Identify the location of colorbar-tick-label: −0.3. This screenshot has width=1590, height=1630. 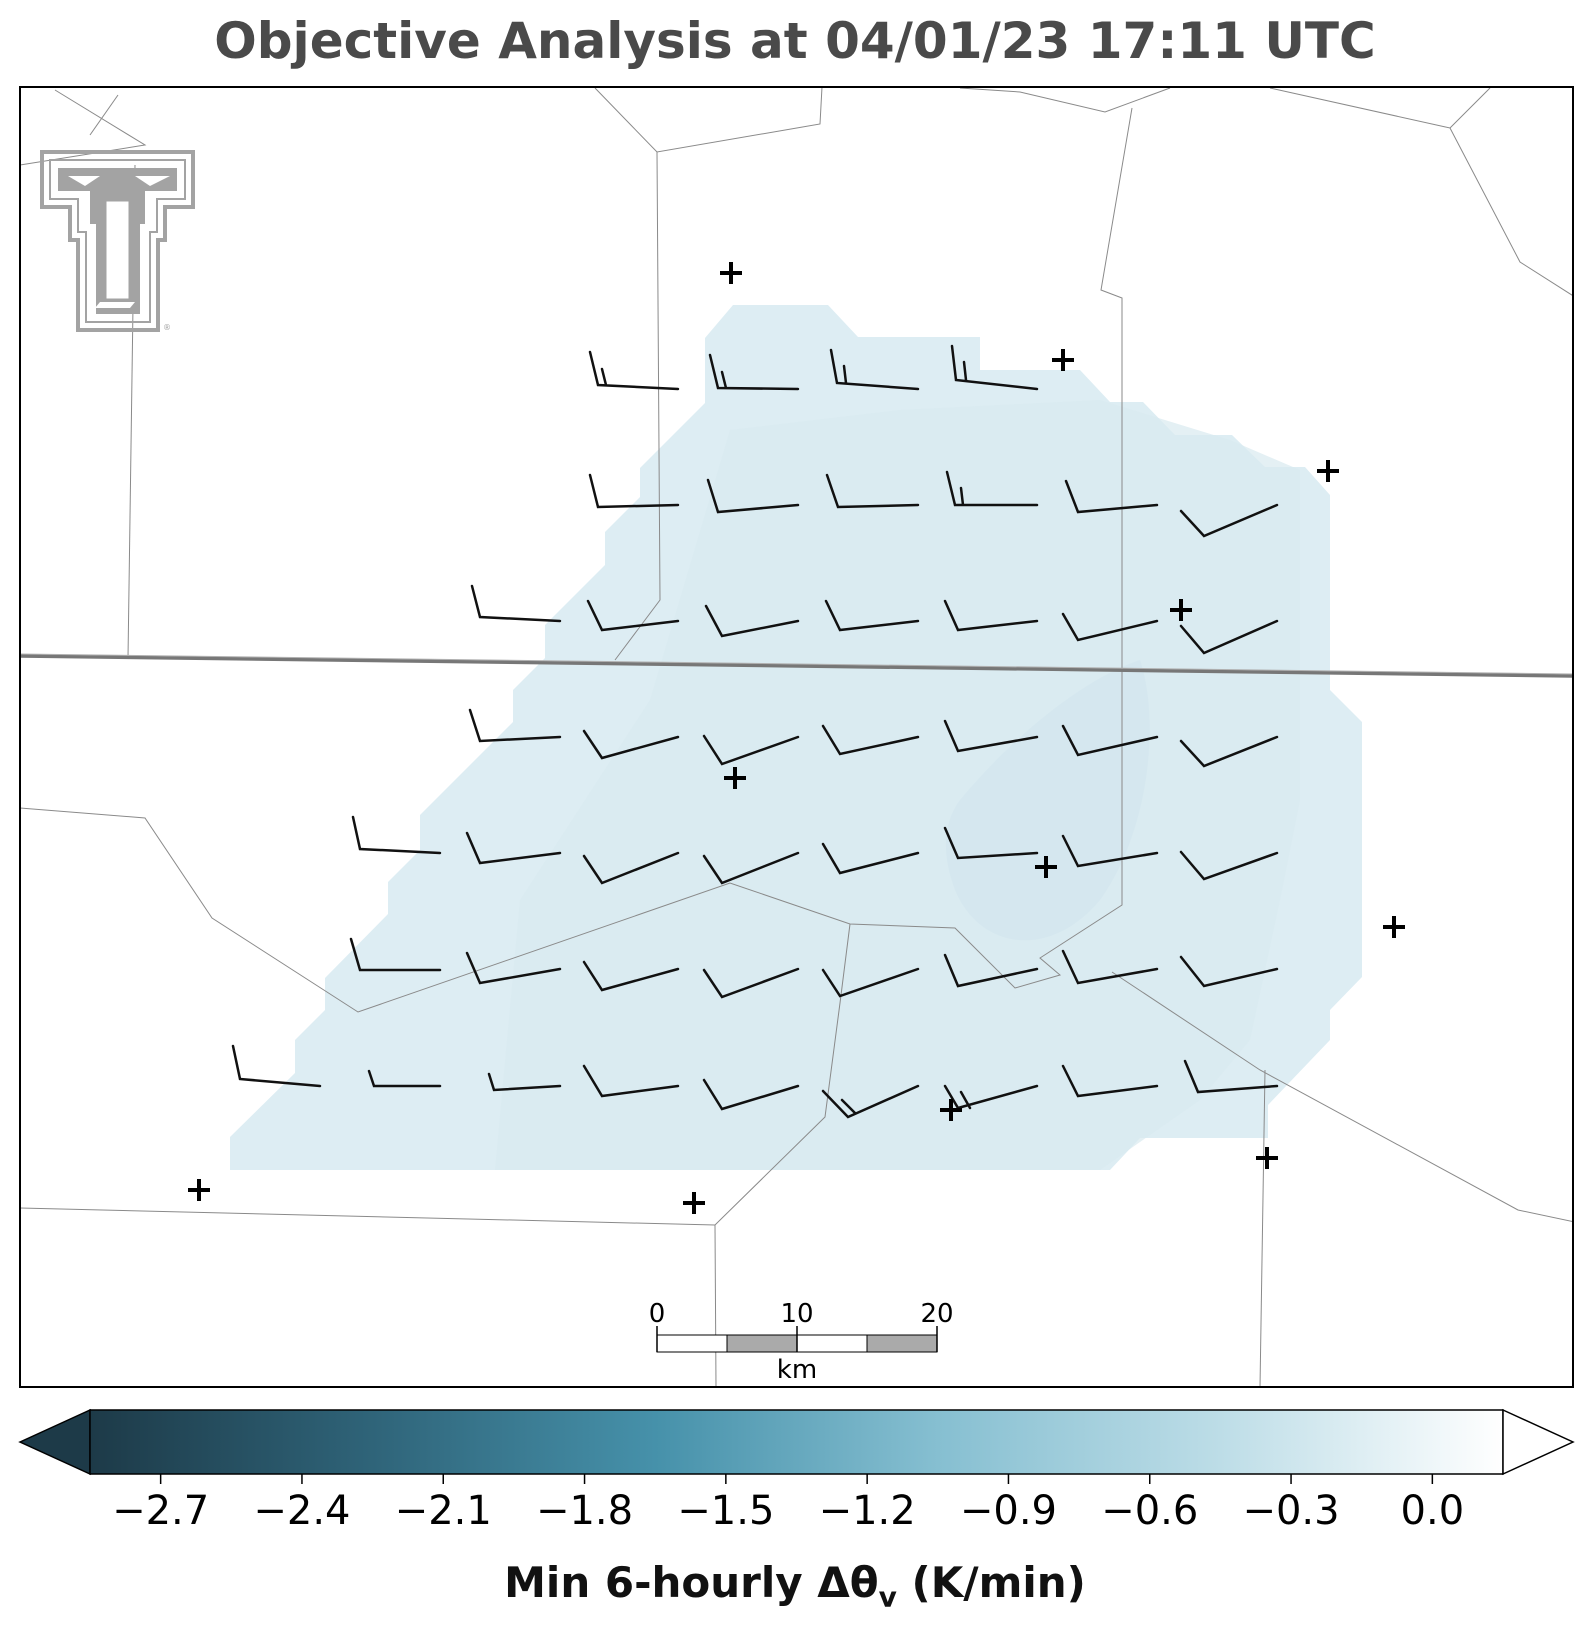
(1290, 1511).